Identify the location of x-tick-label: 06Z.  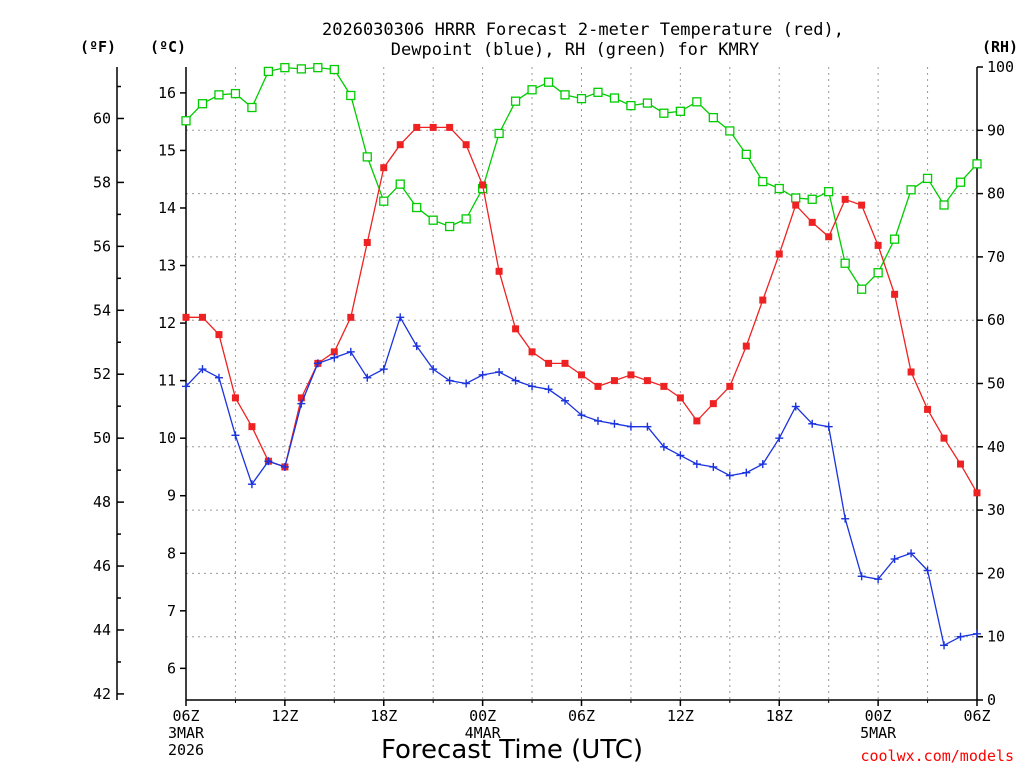
(976, 716).